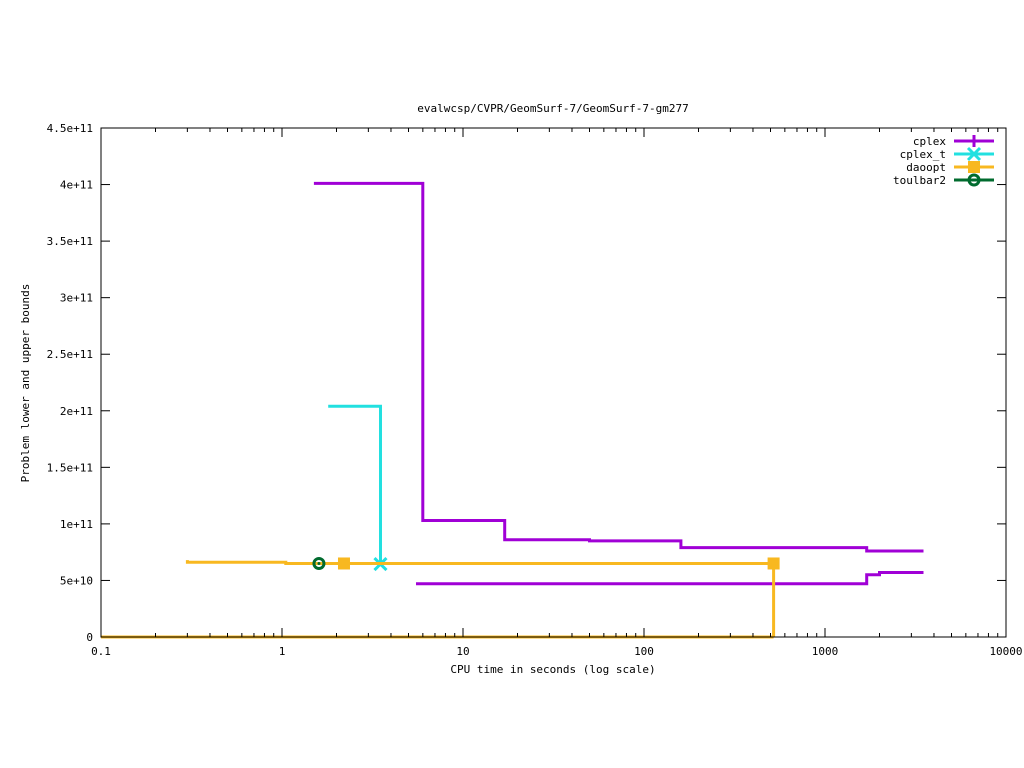  Describe the element at coordinates (670, 578) in the screenshot. I see `series-cplex-line` at that location.